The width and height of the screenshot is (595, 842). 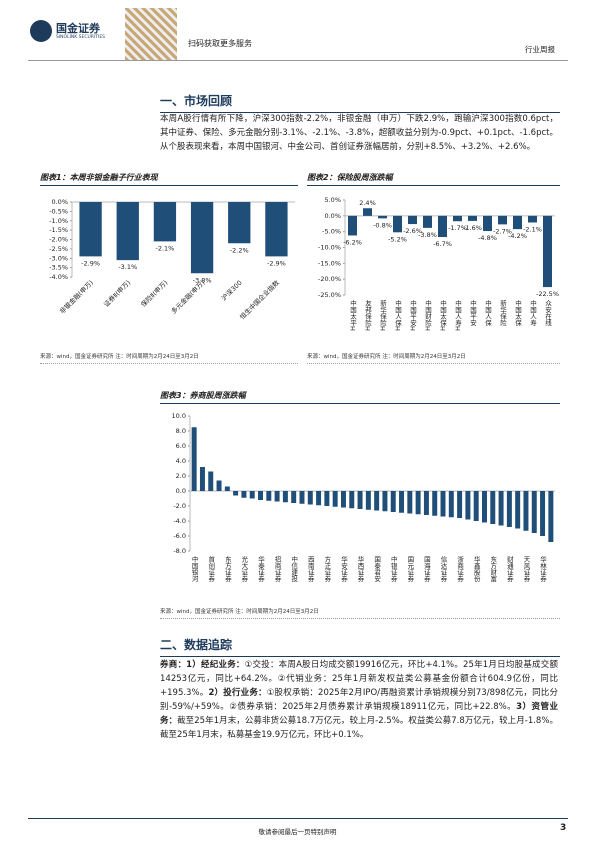 I want to click on y-tick-label: -2.0, so click(x=179, y=506).